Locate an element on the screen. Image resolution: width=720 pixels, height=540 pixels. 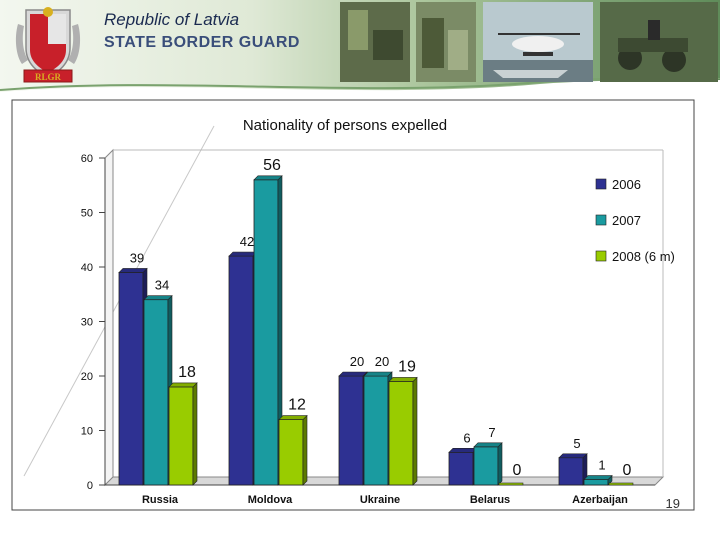
bar-2008-6-m--azerbaijan is located at coordinates (621, 484).